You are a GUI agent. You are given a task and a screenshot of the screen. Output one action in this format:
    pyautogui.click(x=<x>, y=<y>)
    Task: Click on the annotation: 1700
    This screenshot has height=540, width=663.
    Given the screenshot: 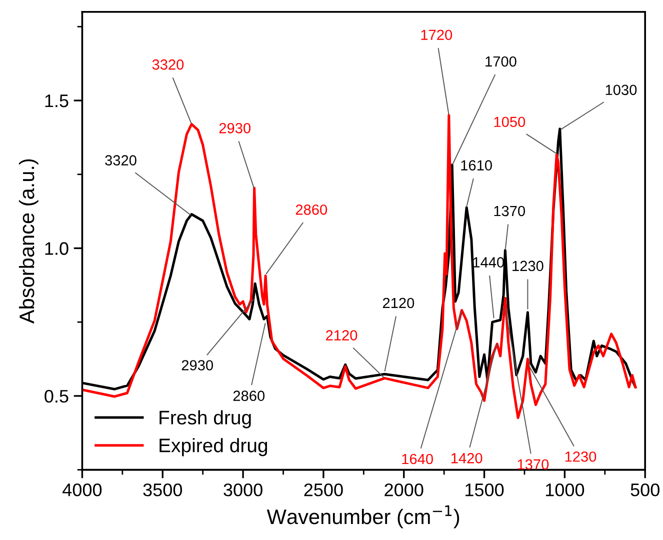 What is the action you would take?
    pyautogui.click(x=501, y=61)
    